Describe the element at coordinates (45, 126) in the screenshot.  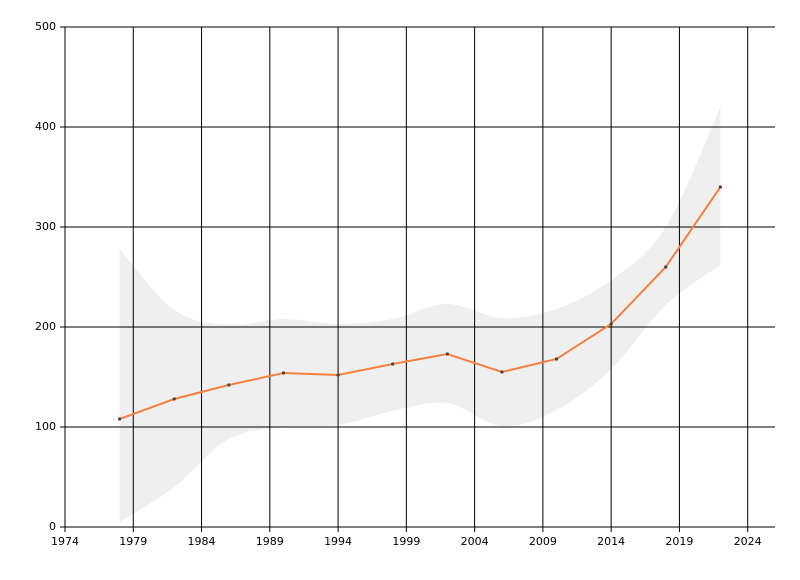
I see `y-tick-label: 400` at that location.